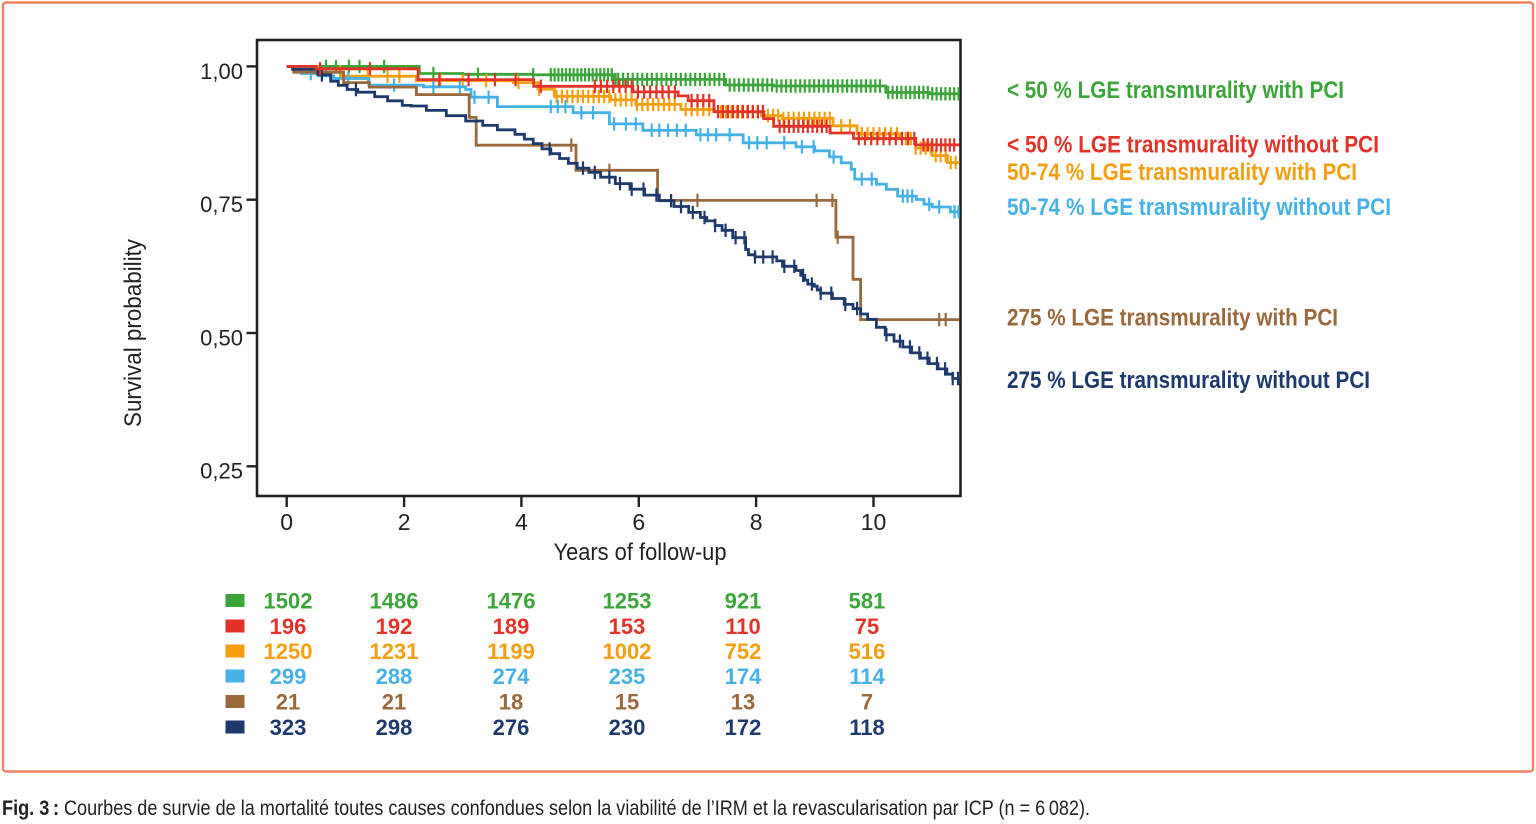 The image size is (1536, 824). I want to click on svg-text:< 50 % LGE transmurality witho: < 50 % LGE transmurality without PCI, so click(1193, 145).